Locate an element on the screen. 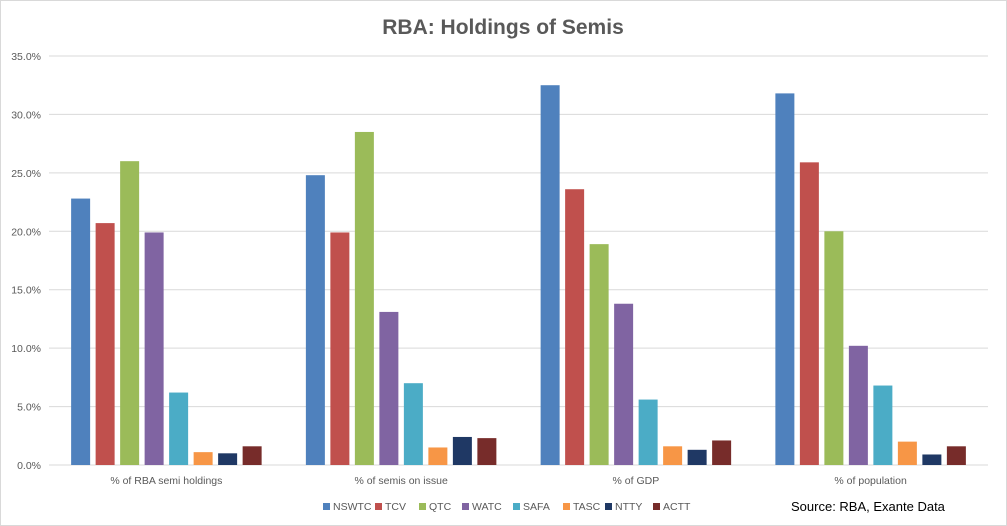  legend-swatch-actt is located at coordinates (656, 506).